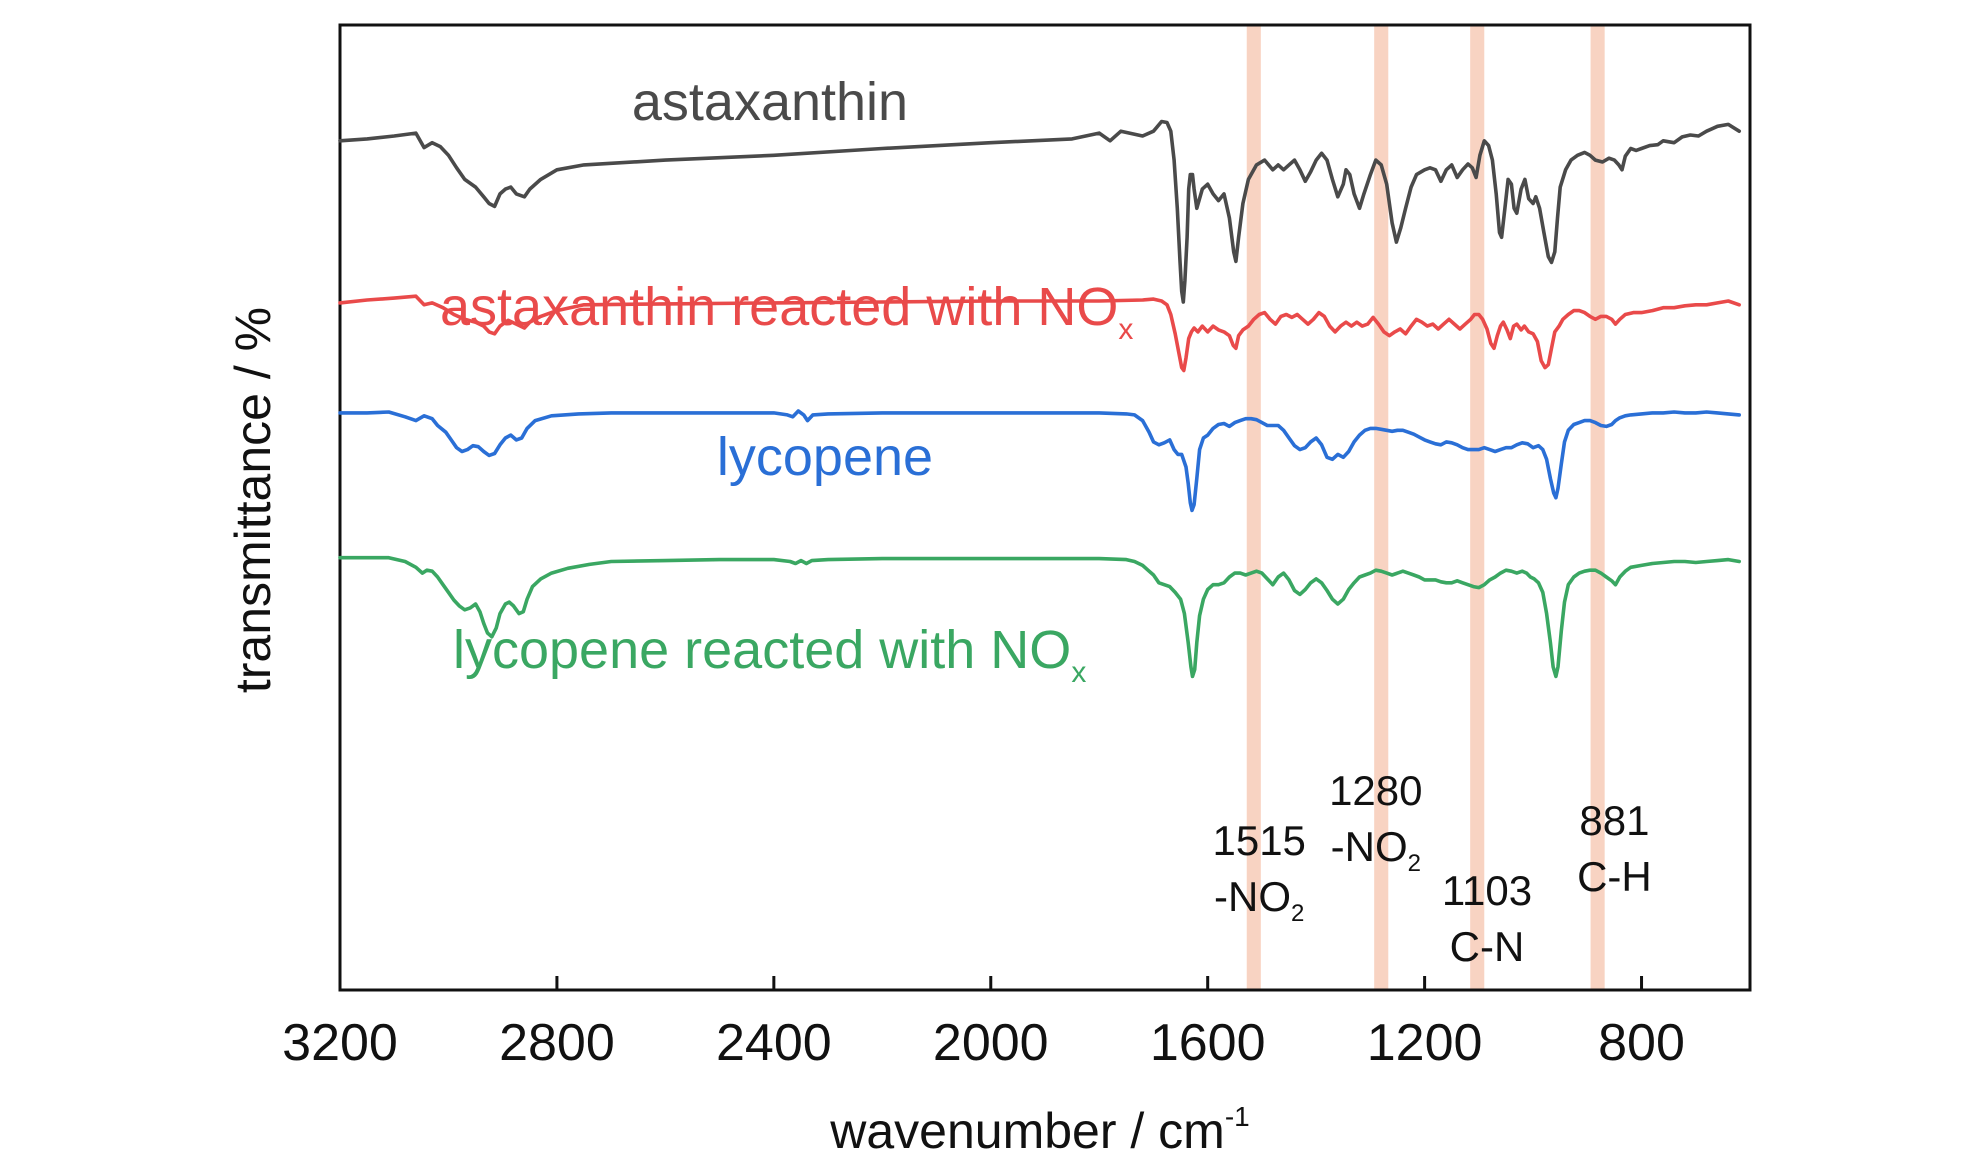 This screenshot has width=1984, height=1162. What do you see at coordinates (825, 457) in the screenshot?
I see `series-label-lycopene: lycopene` at bounding box center [825, 457].